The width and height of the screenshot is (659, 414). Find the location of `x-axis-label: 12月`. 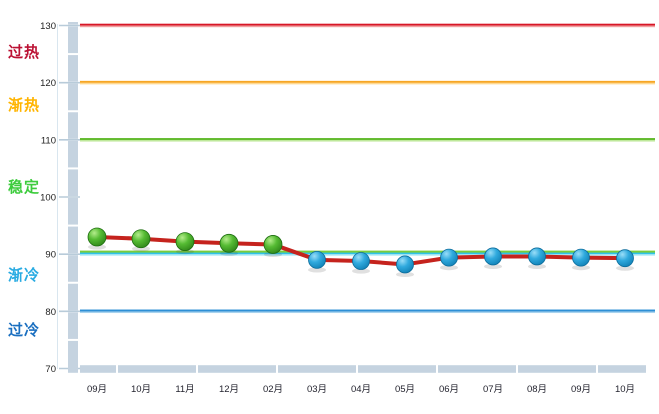

x-axis-label: 12月 is located at coordinates (229, 389).